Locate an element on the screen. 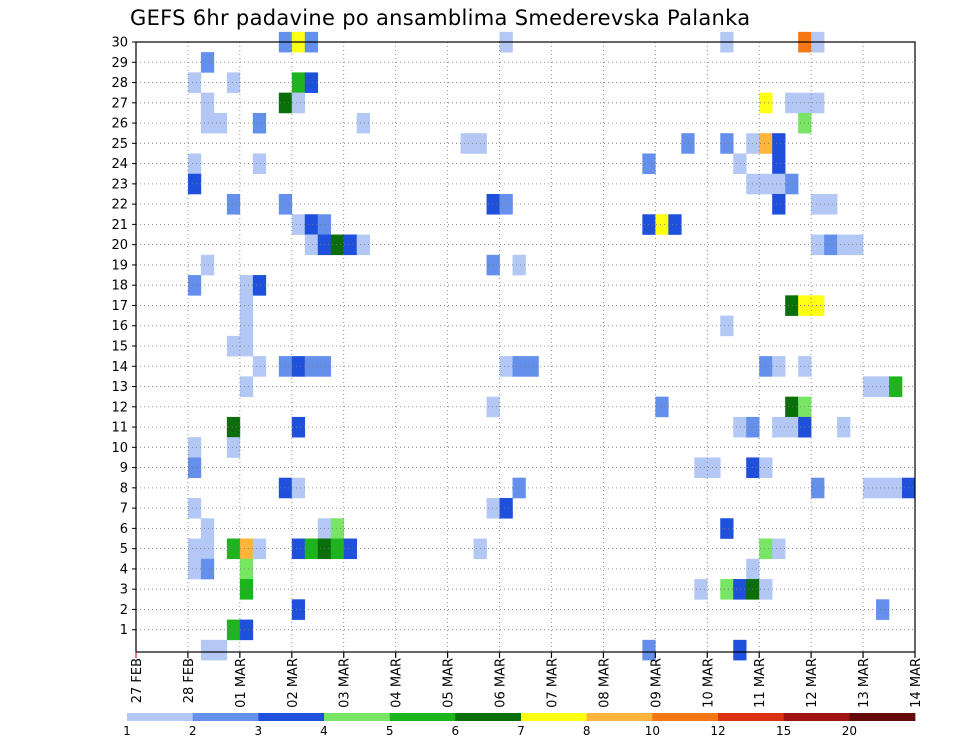  y-tick-label: 29 is located at coordinates (119, 63).